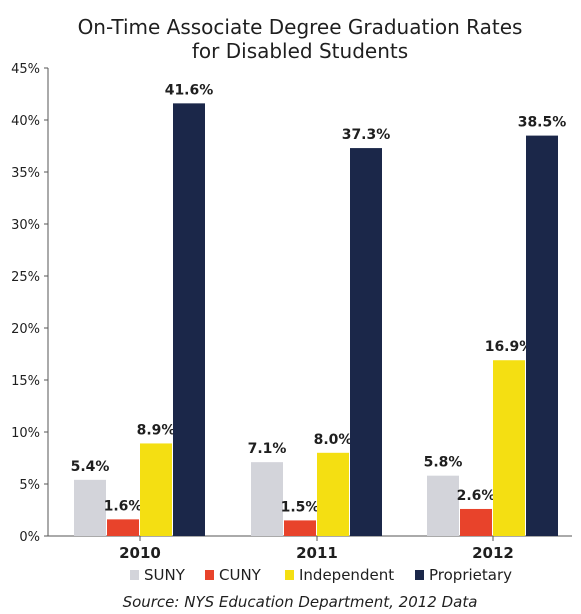  What do you see at coordinates (29, 537) in the screenshot?
I see `y-tick-label: 0%` at bounding box center [29, 537].